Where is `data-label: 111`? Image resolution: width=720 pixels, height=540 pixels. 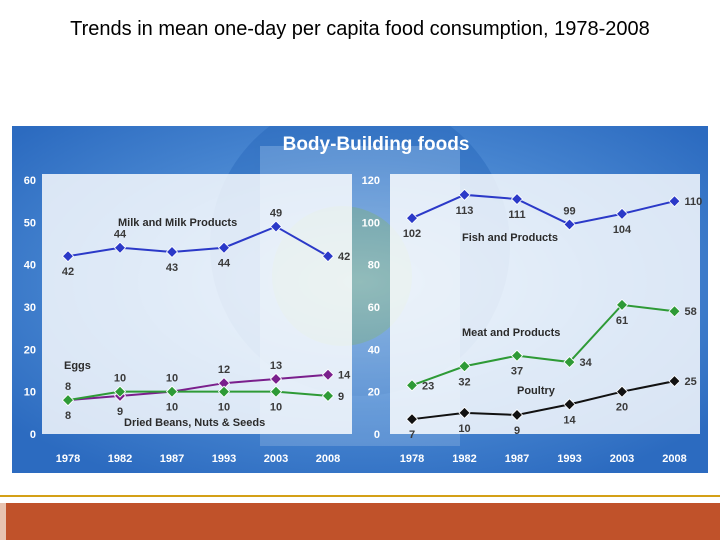 data-label: 111 is located at coordinates (516, 215).